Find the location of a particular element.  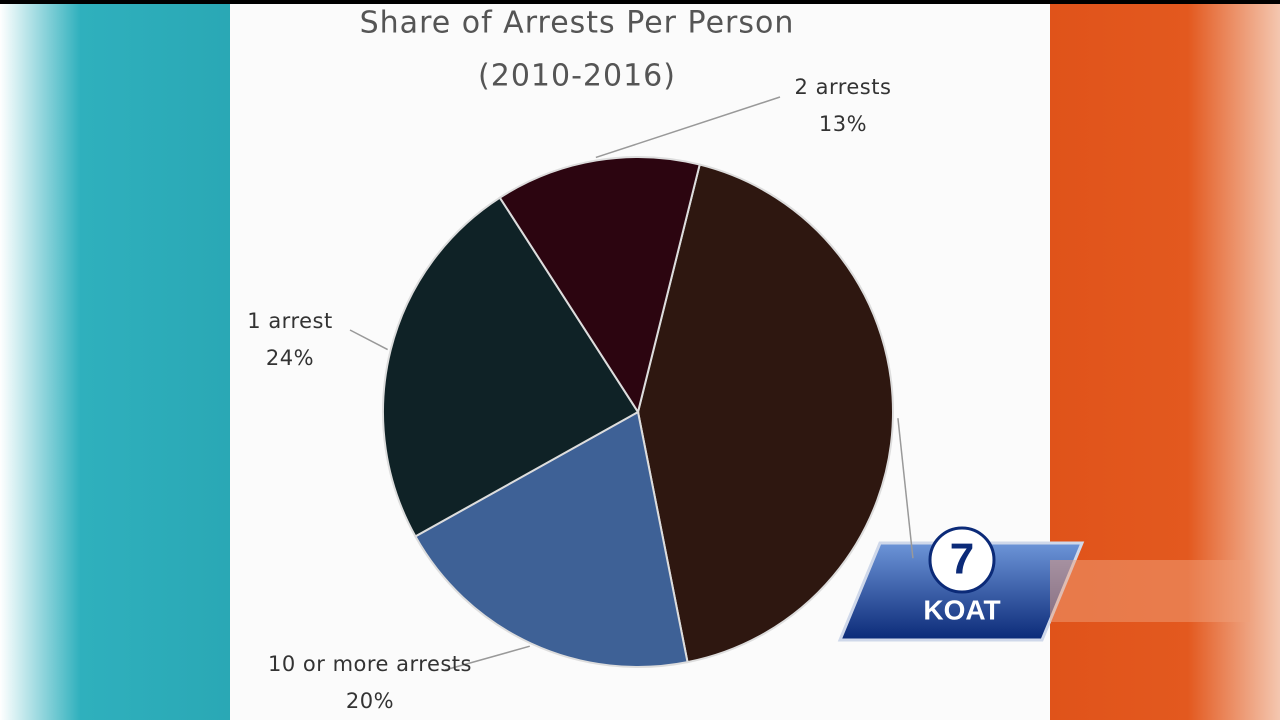

logo-name: KOAT is located at coordinates (961, 609).